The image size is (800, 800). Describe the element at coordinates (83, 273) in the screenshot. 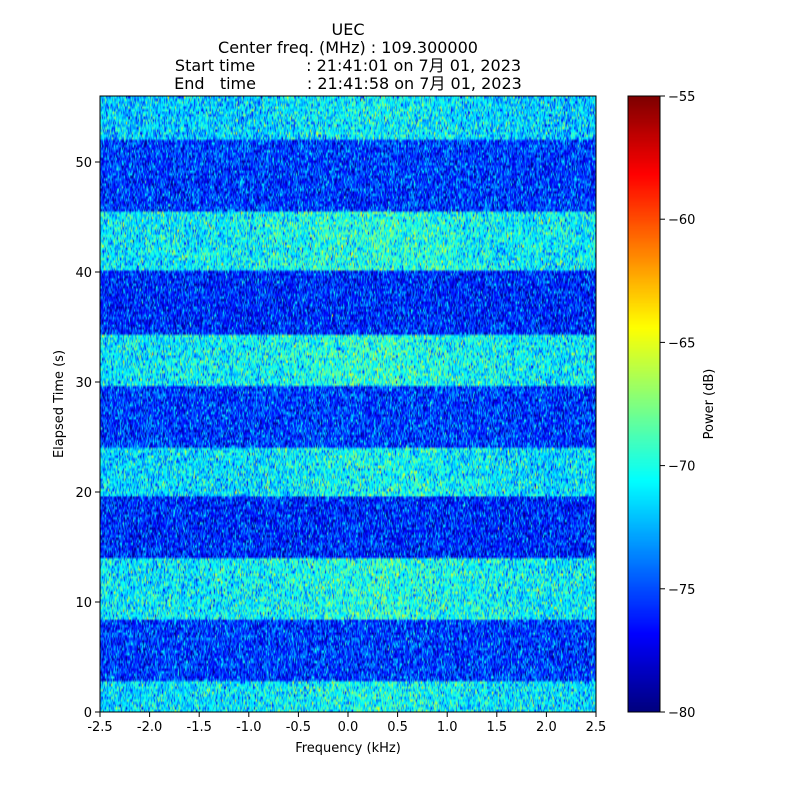

I see `y-tick-label: 40` at that location.